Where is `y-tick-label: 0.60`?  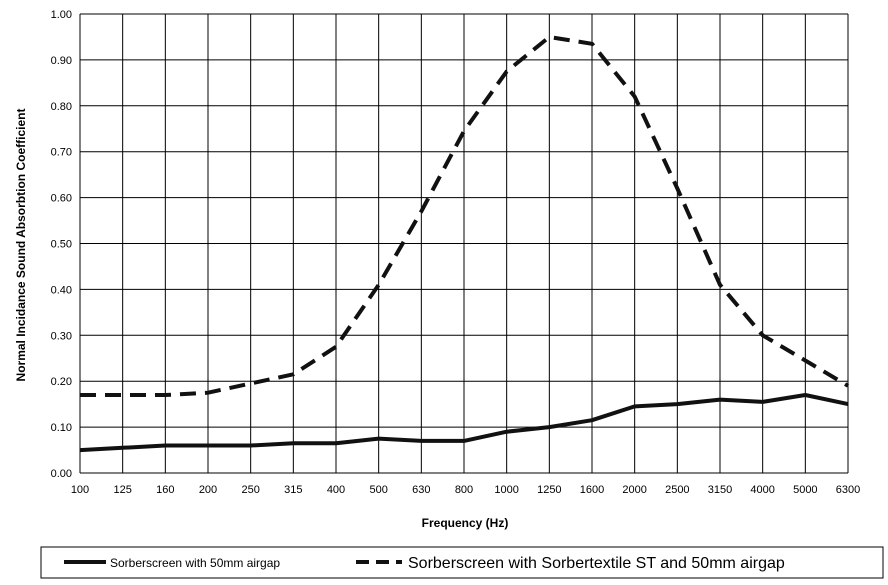 y-tick-label: 0.60 is located at coordinates (61, 199).